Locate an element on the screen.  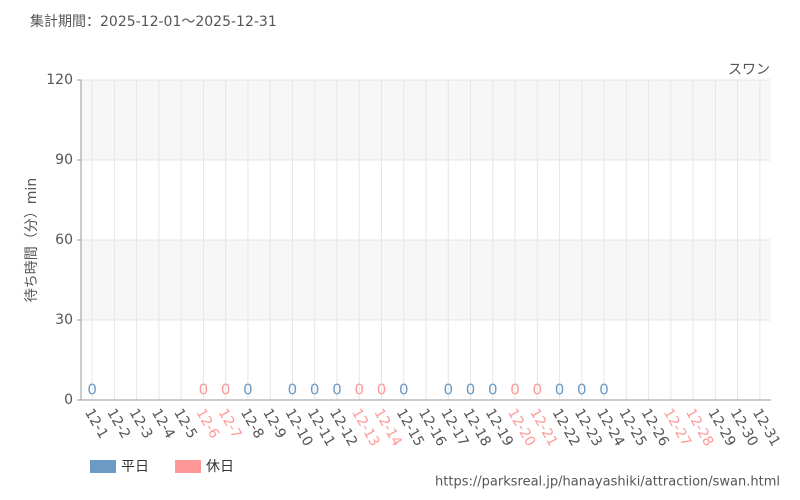
y-tick-label: 90 is located at coordinates (64, 160).